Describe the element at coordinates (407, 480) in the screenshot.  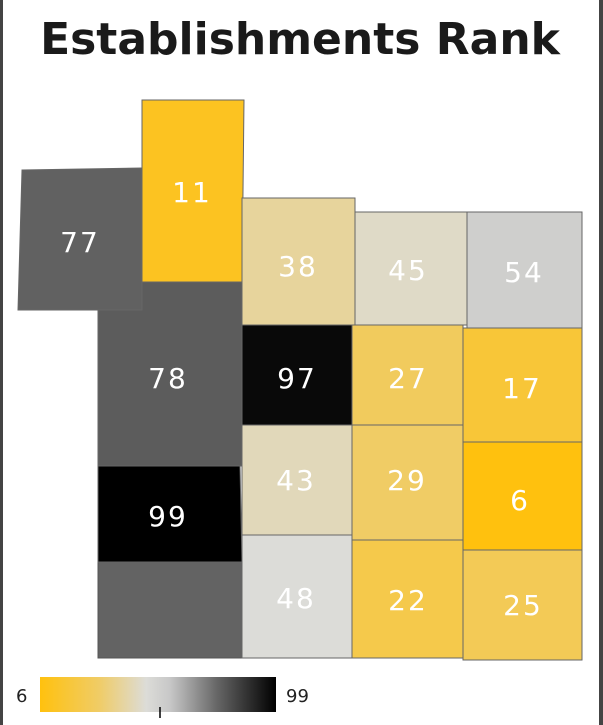
I see `region-label: 29` at that location.